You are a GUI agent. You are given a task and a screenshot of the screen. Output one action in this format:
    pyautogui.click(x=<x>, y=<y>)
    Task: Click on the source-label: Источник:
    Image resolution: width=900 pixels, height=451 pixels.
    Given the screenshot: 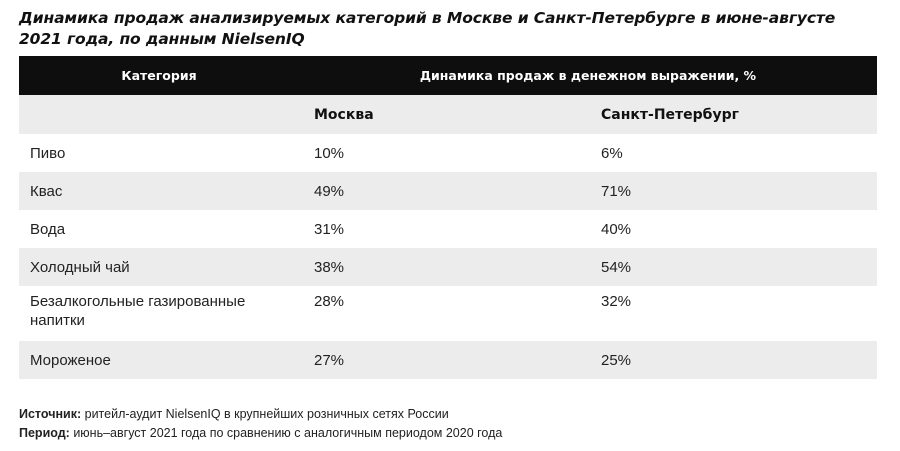 What is the action you would take?
    pyautogui.click(x=50, y=414)
    